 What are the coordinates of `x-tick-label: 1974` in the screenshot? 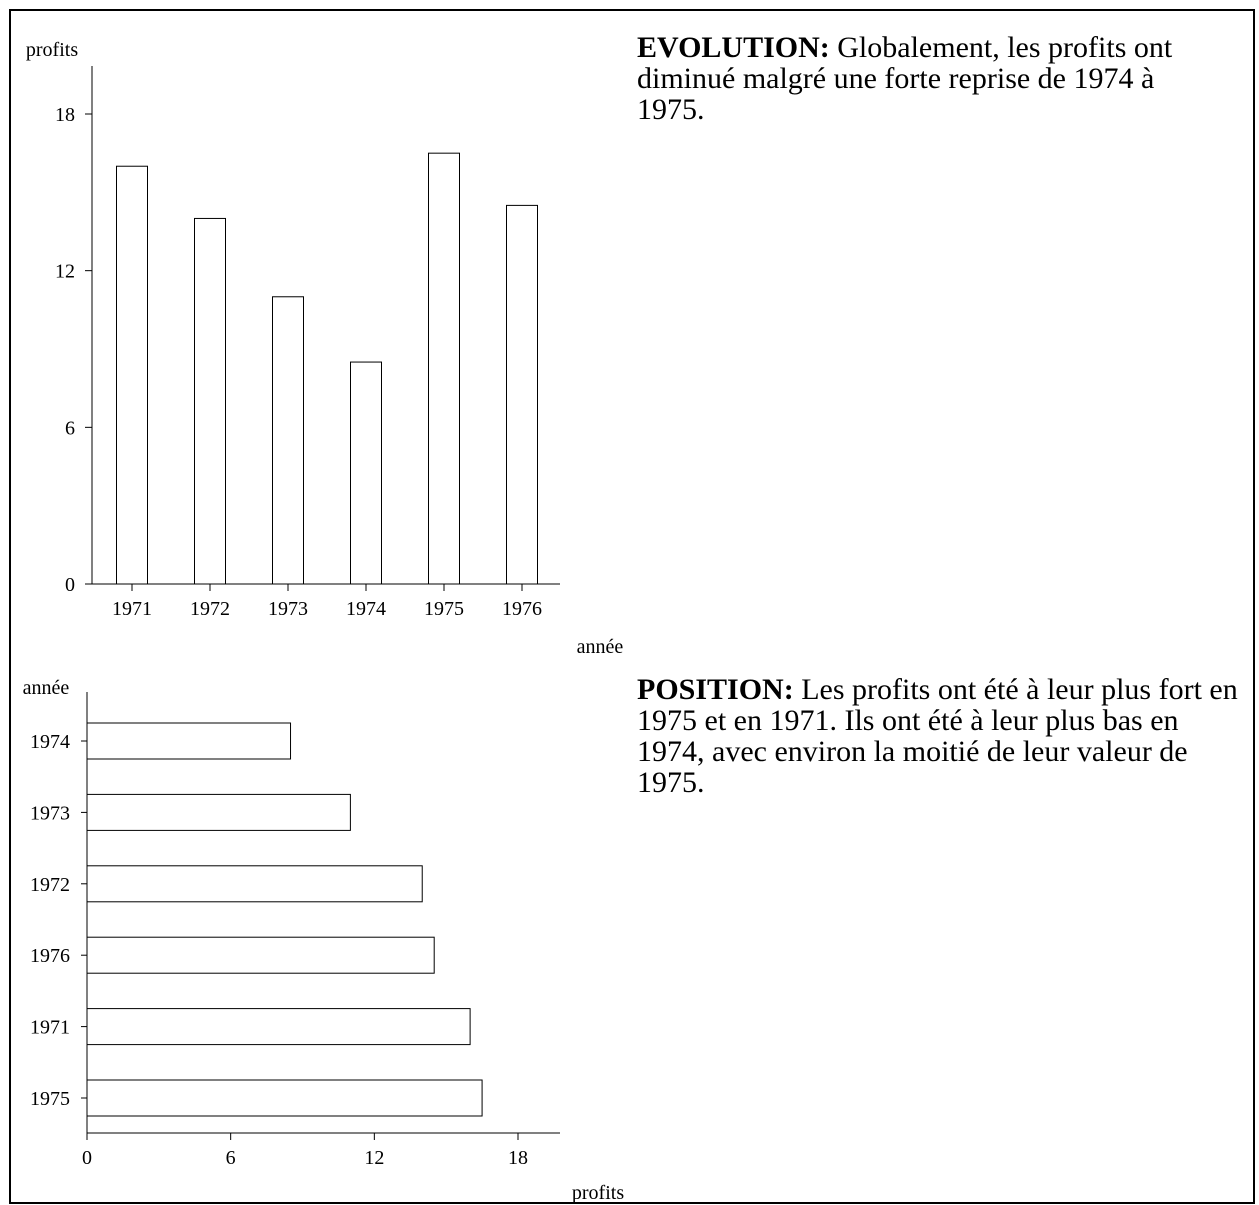 It's located at (366, 609).